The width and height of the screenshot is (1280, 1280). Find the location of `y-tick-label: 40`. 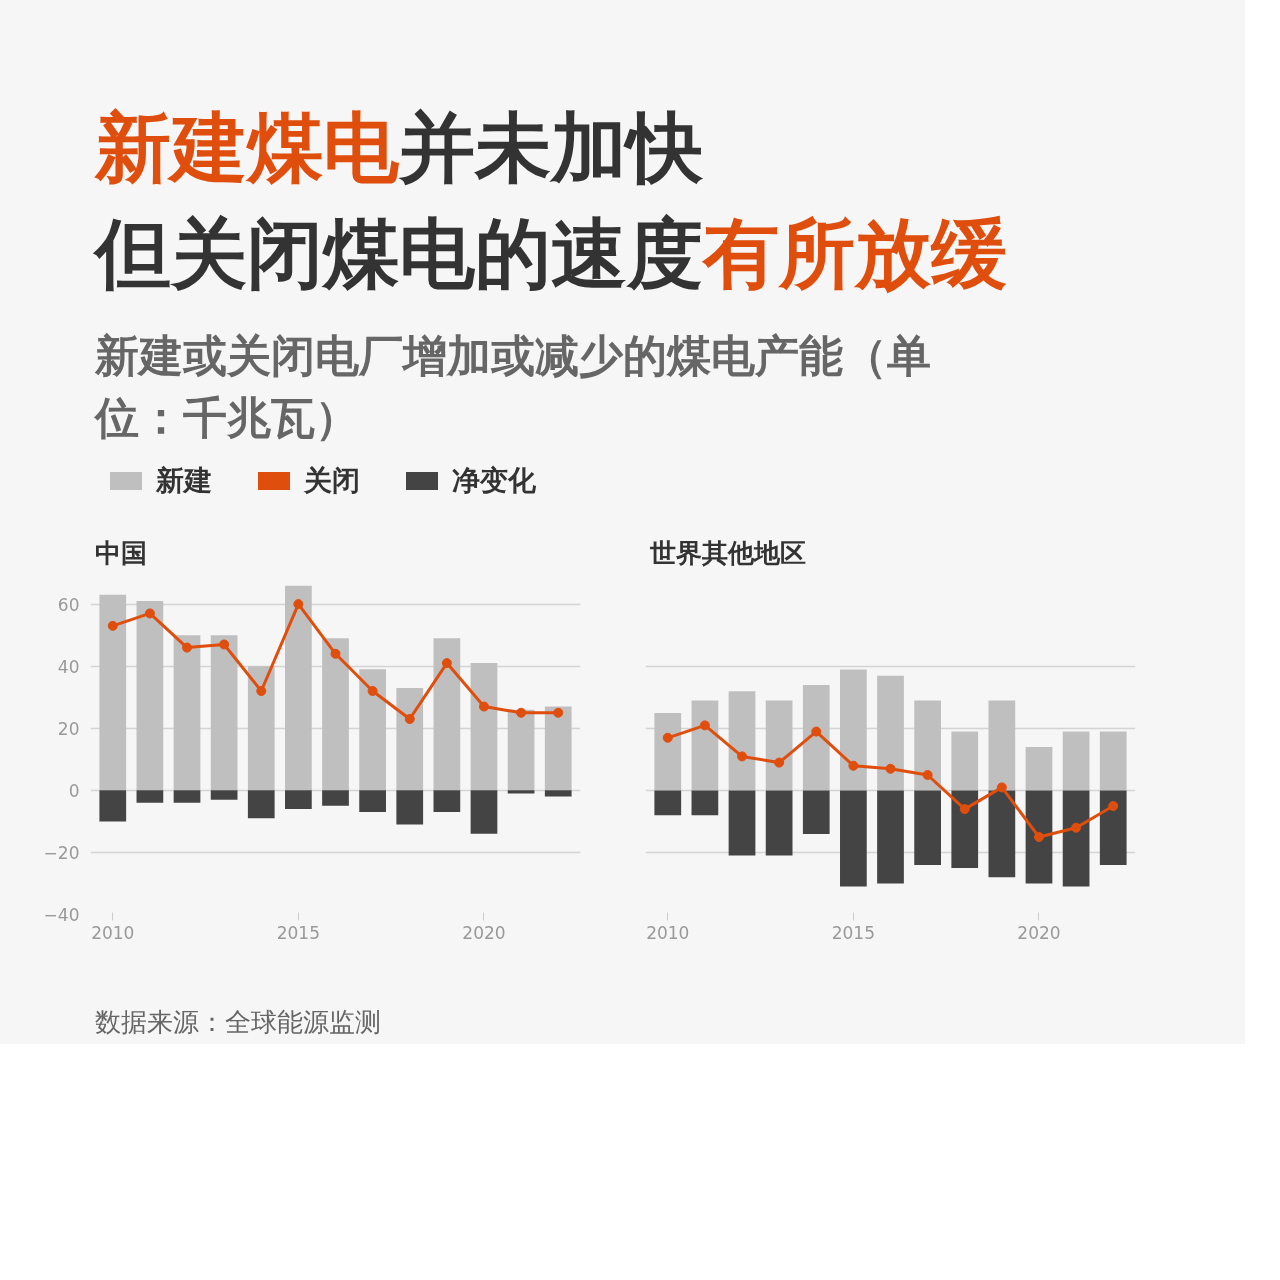

y-tick-label: 40 is located at coordinates (68, 666).